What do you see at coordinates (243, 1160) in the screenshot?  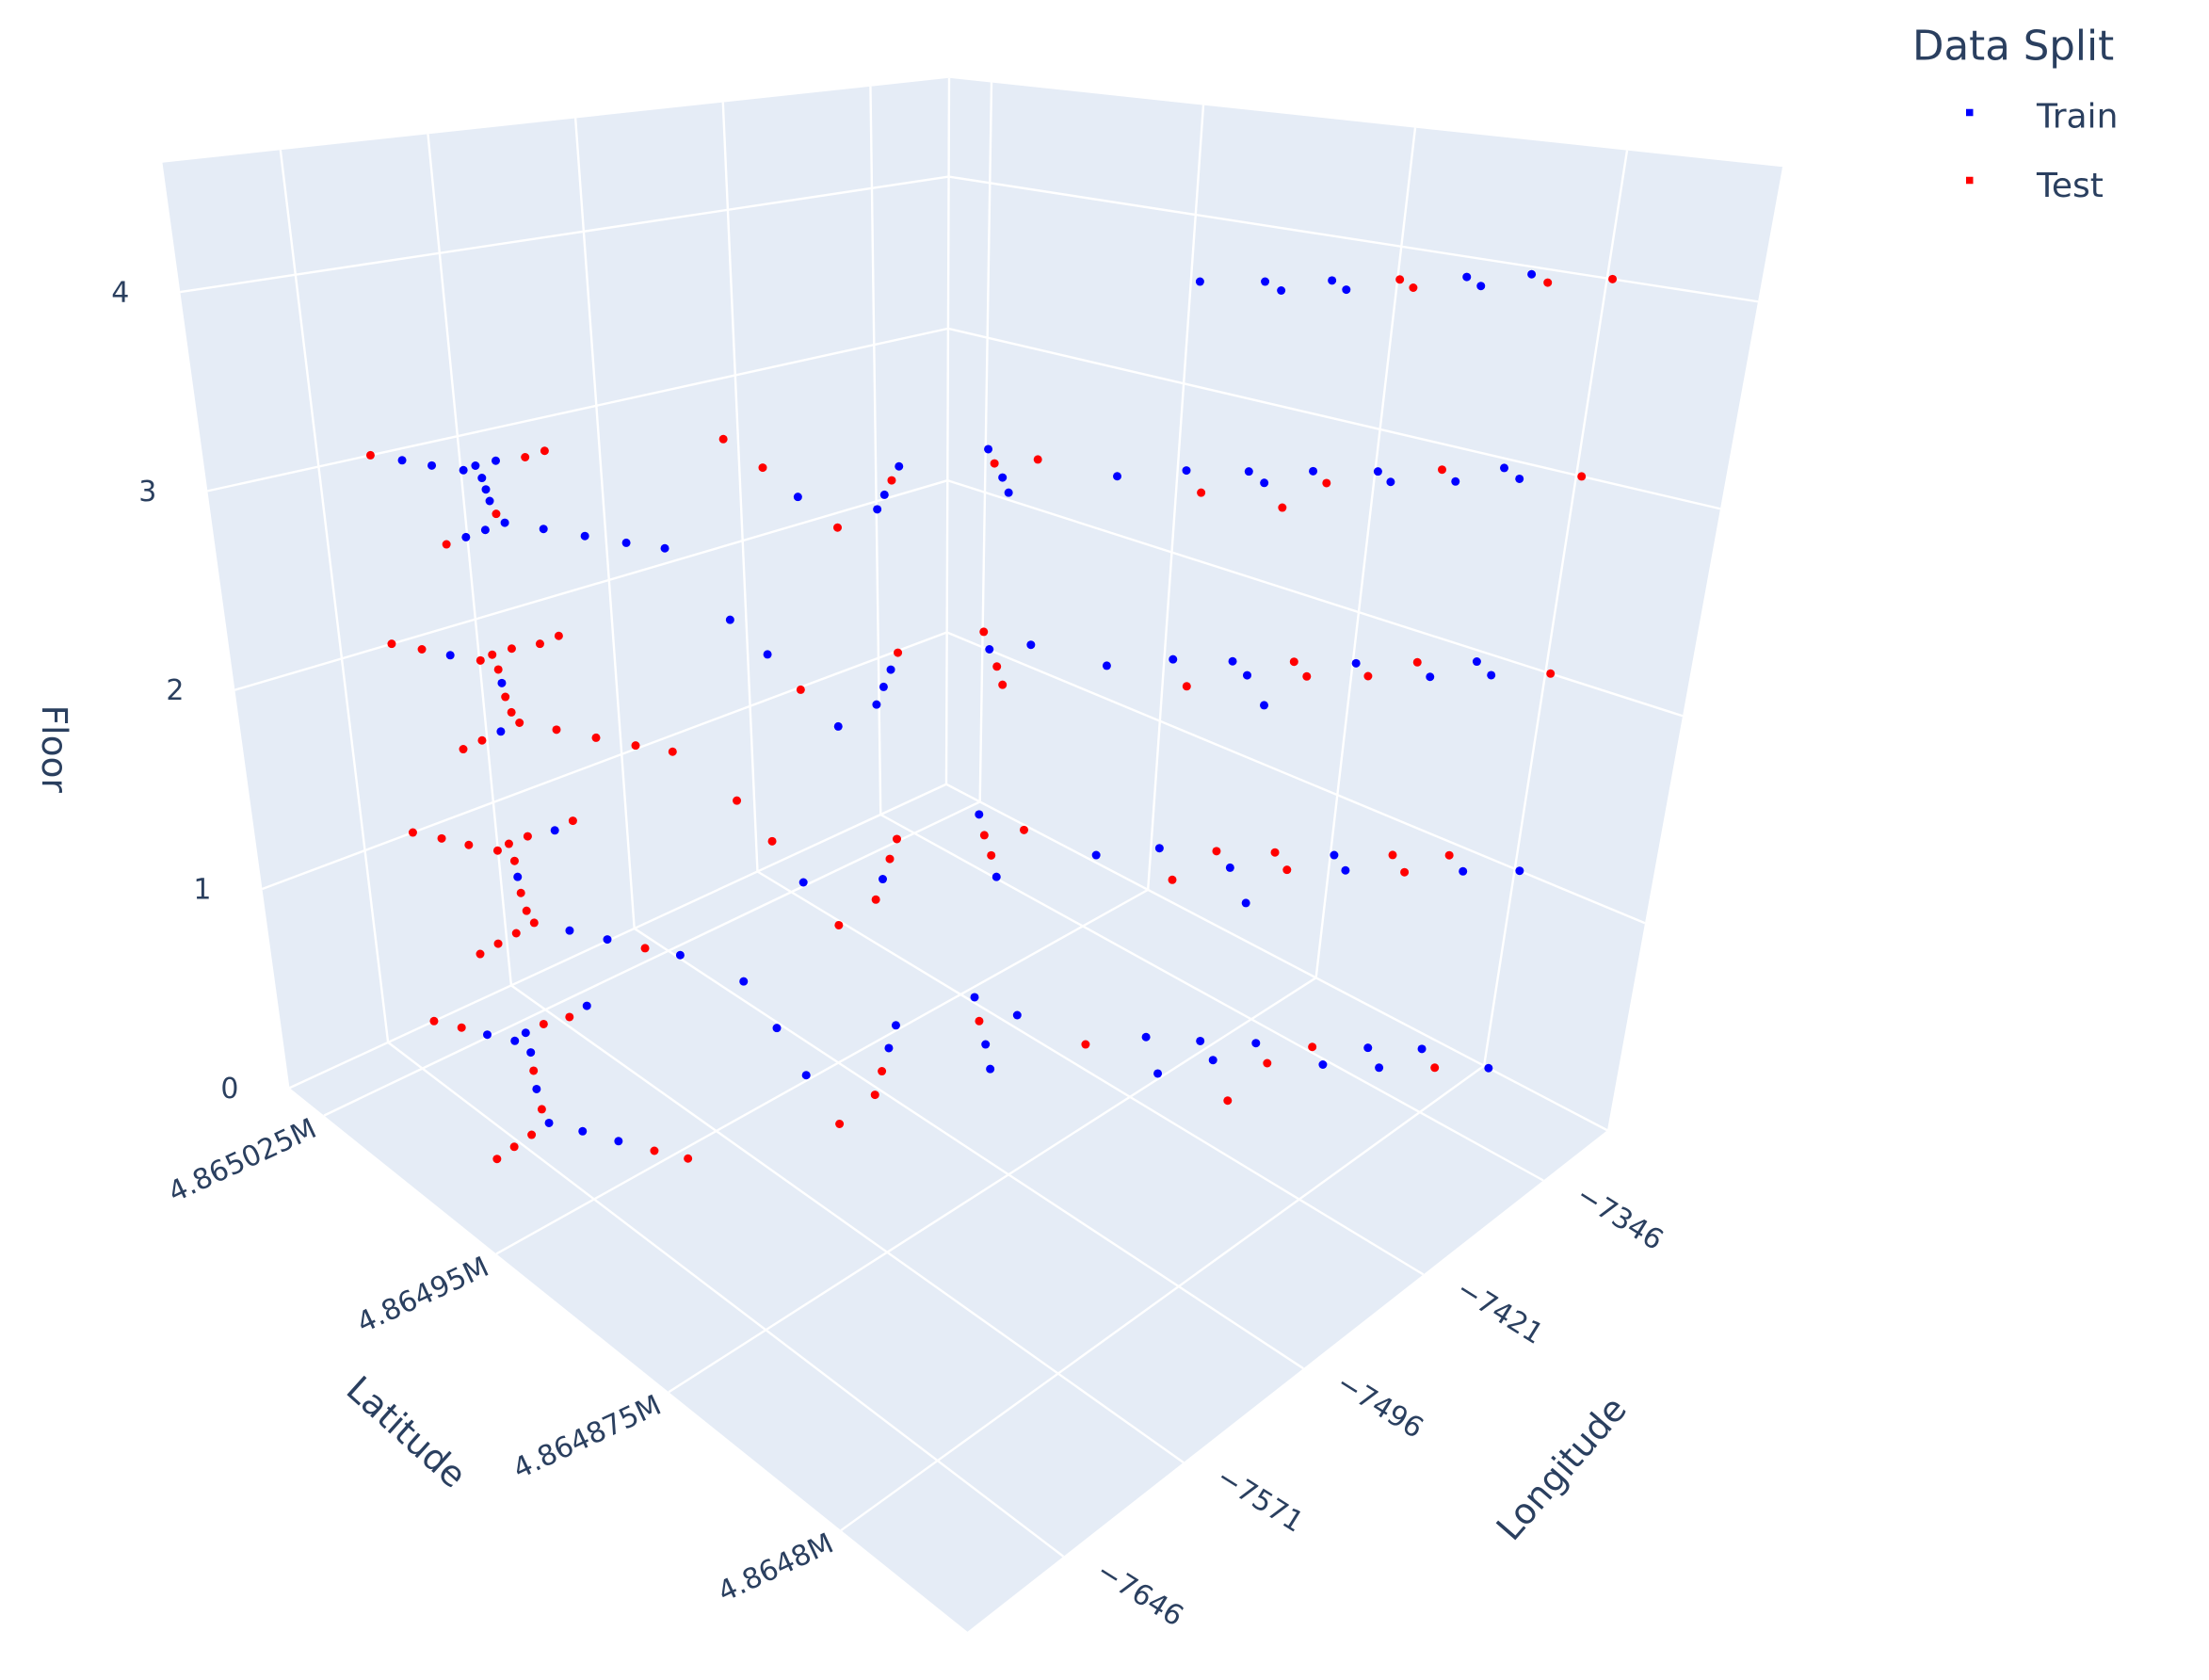 I see `y-tick-label: 4.865025M` at bounding box center [243, 1160].